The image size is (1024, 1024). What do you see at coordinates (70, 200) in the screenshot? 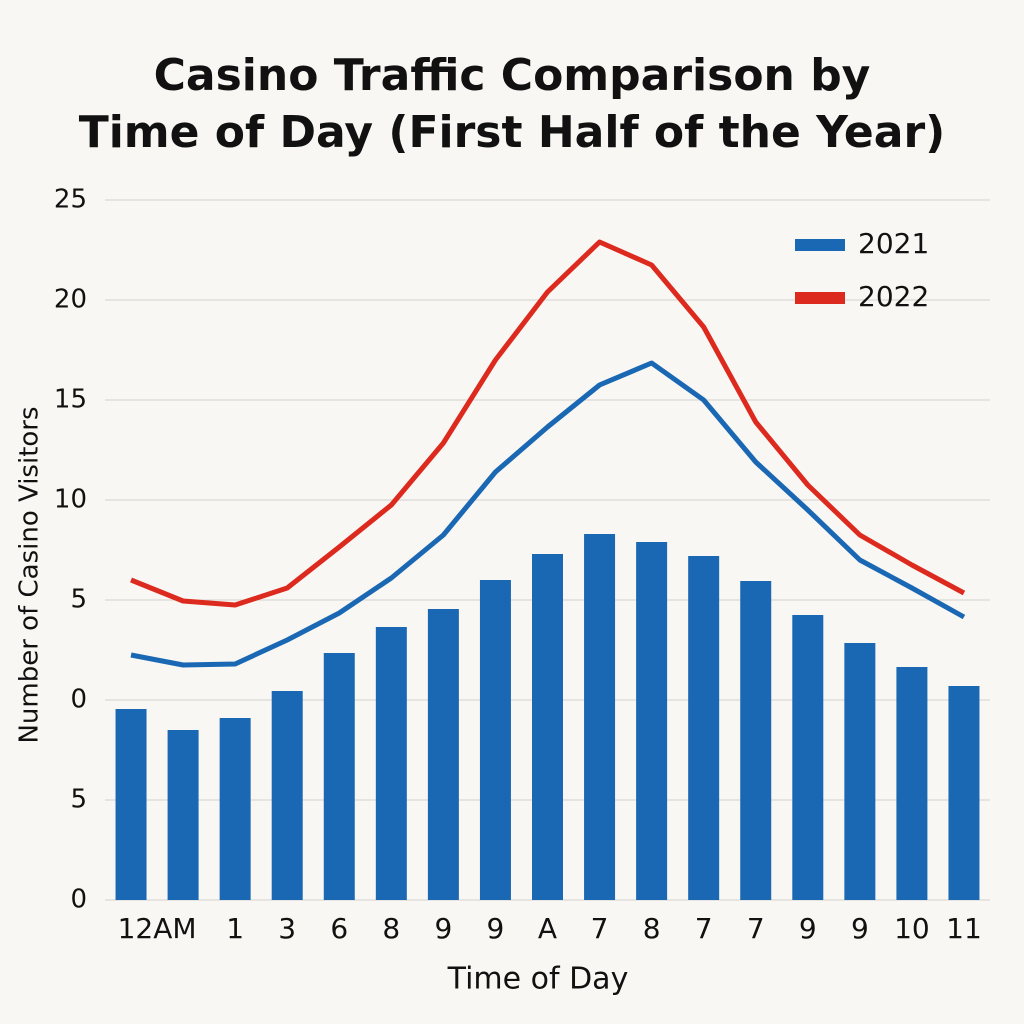
I see `y-tick-label: 25` at bounding box center [70, 200].